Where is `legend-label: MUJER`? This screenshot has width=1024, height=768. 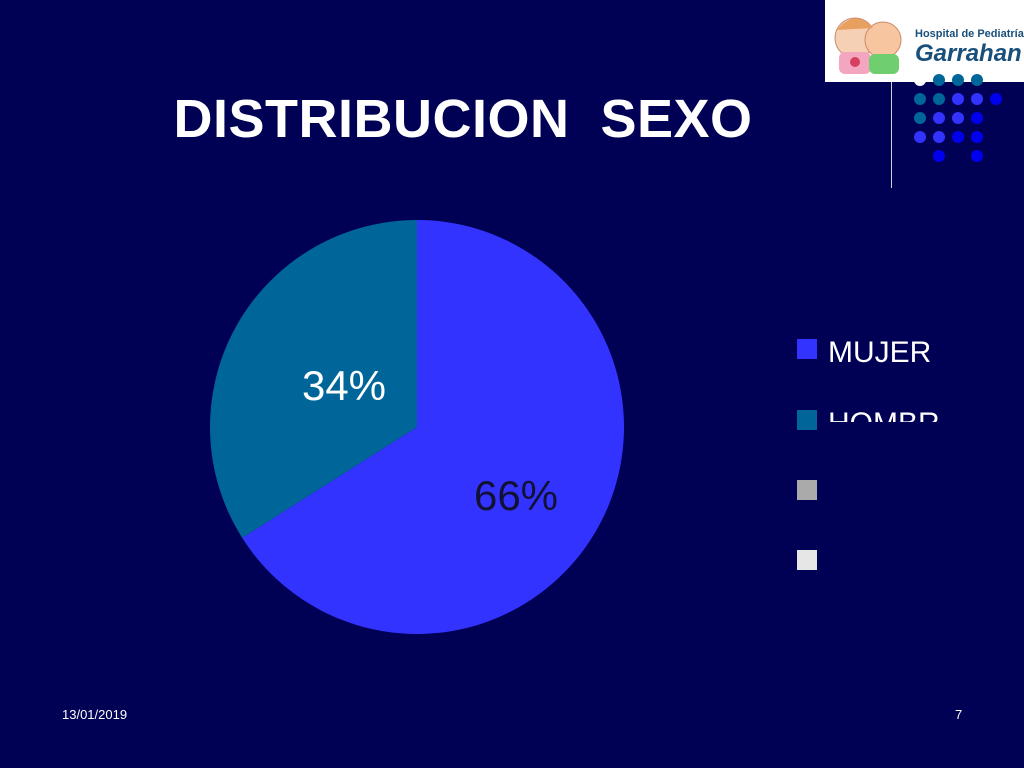 legend-label: MUJER is located at coordinates (879, 352).